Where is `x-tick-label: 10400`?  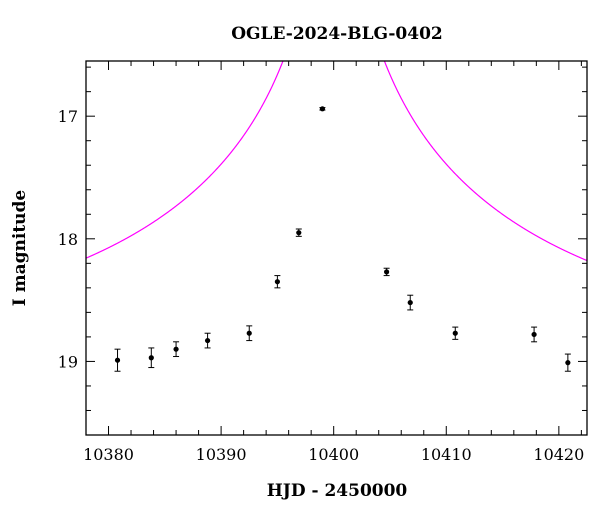 x-tick-label: 10400 is located at coordinates (333, 454).